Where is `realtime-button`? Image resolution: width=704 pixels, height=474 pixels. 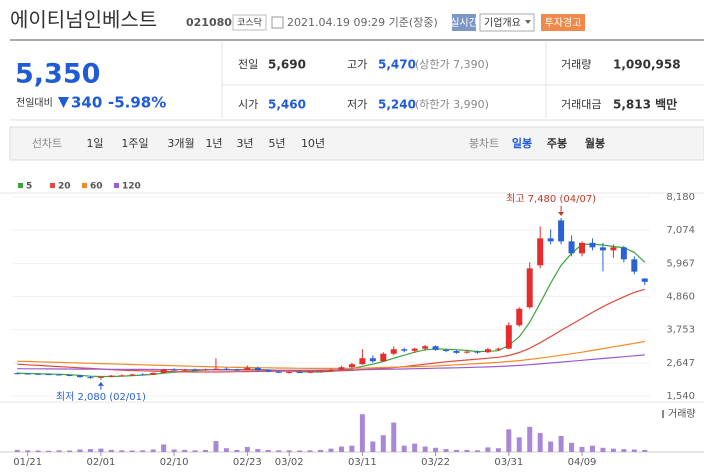 realtime-button is located at coordinates (464, 22).